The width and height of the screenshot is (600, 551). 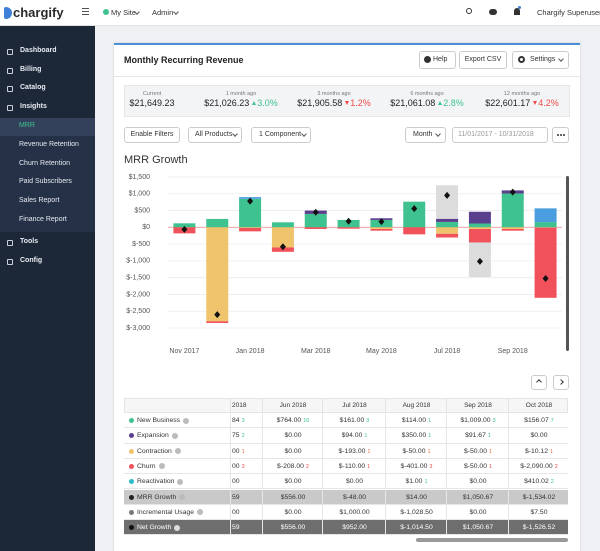 I want to click on period-dropdown: Month, so click(x=425, y=135).